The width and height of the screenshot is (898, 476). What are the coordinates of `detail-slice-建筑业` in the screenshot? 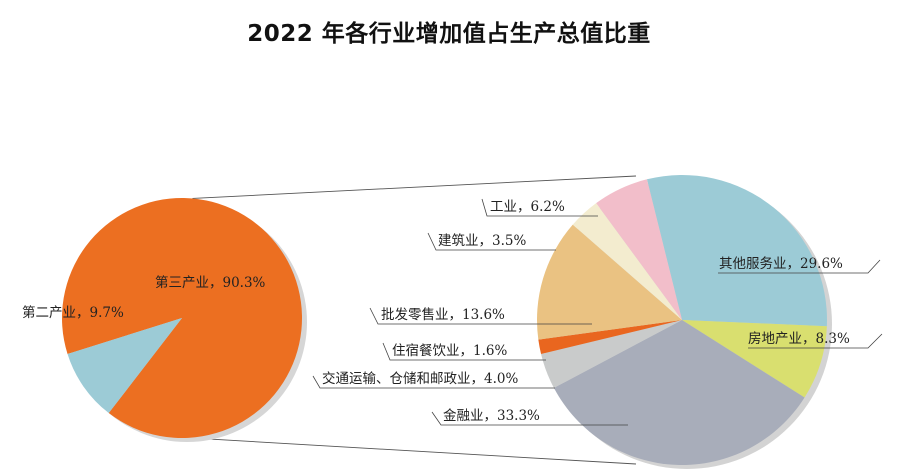 It's located at (627, 261).